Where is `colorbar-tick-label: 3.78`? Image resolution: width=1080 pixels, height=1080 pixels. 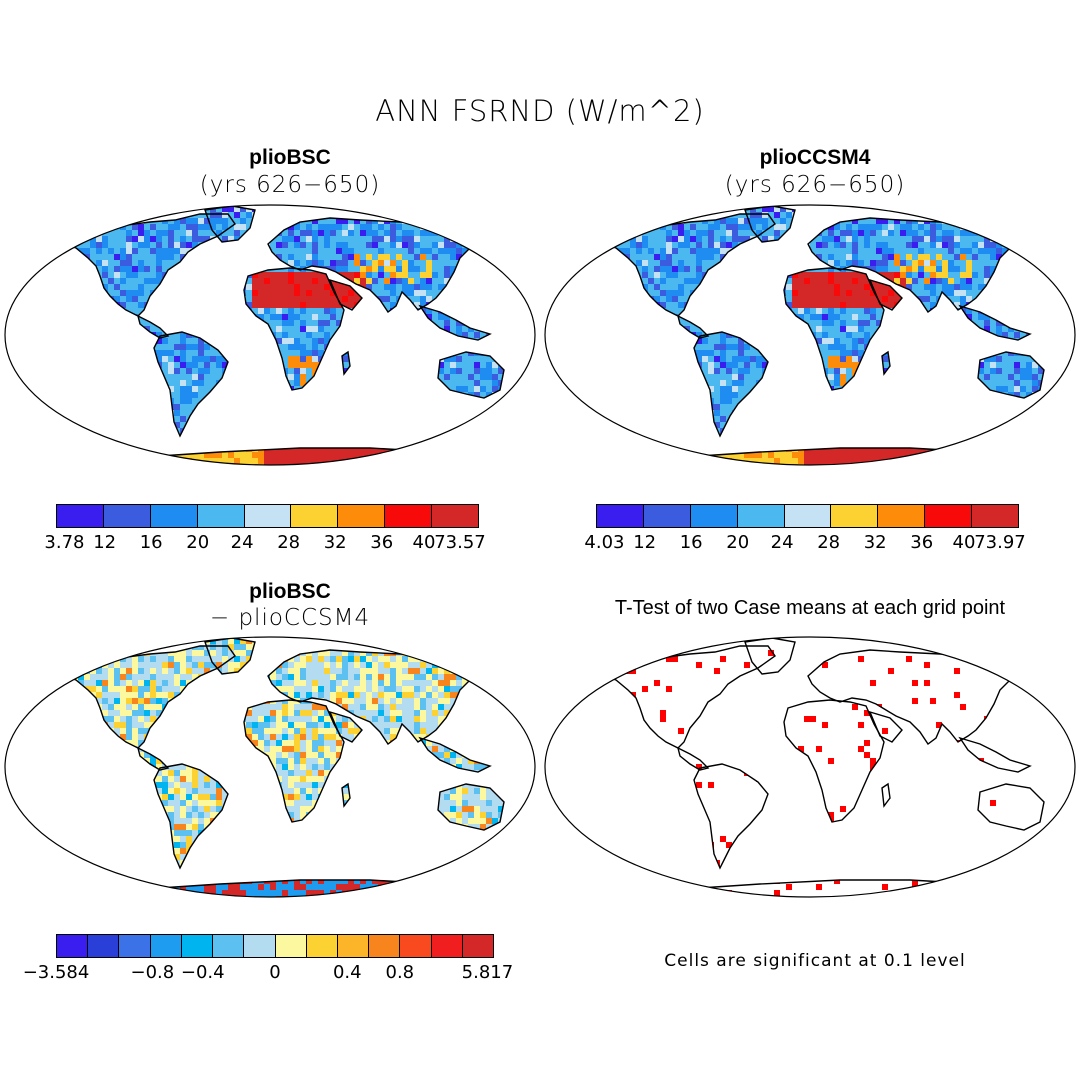
colorbar-tick-label: 3.78 is located at coordinates (64, 542).